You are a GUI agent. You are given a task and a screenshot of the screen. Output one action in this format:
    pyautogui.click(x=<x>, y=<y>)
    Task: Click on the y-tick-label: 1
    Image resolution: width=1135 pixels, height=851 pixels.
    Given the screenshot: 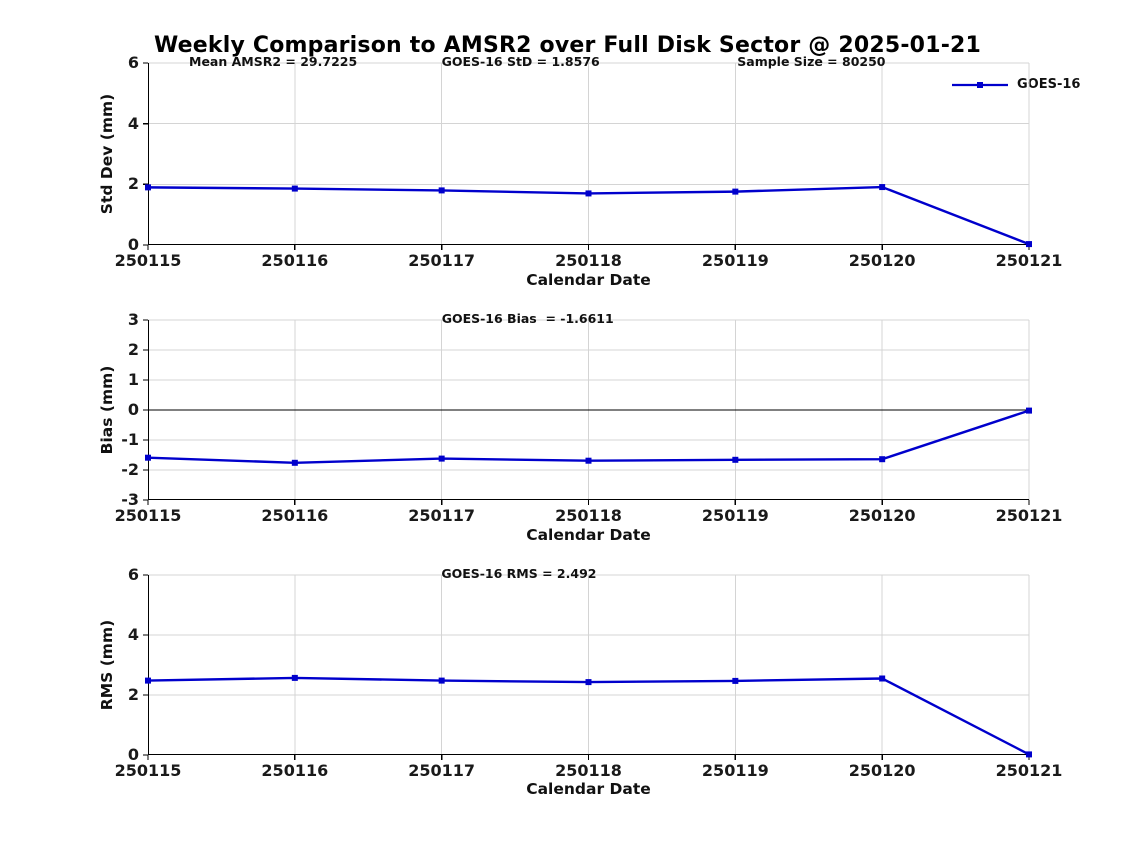 What is the action you would take?
    pyautogui.click(x=133, y=379)
    